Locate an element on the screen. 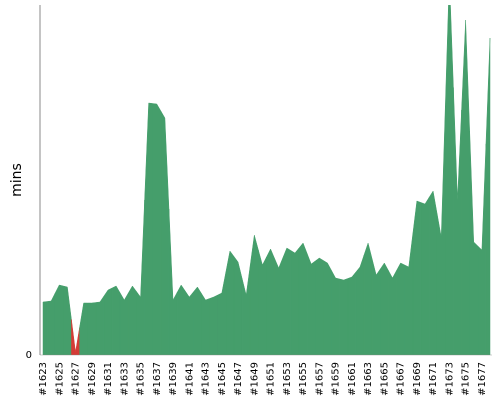 This screenshot has width=500, height=400. x-tick-label: #1661 is located at coordinates (352, 379).